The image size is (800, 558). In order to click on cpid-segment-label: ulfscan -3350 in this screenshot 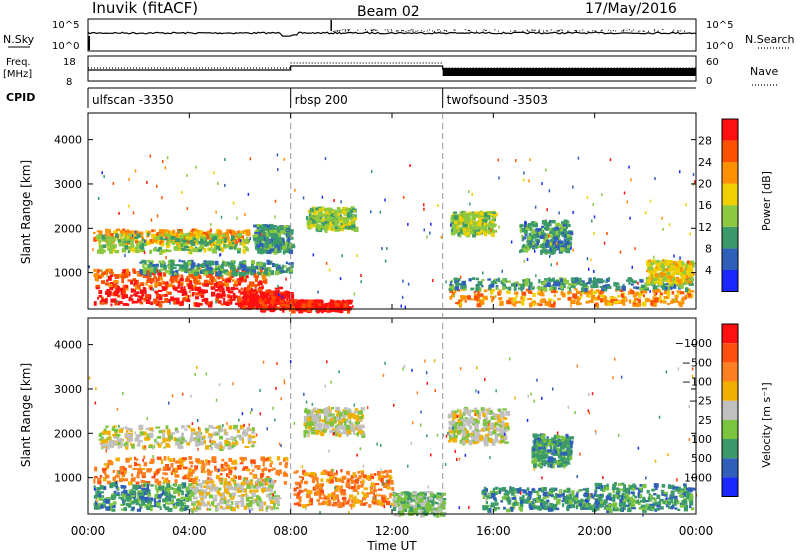, I will do `click(133, 100)`.